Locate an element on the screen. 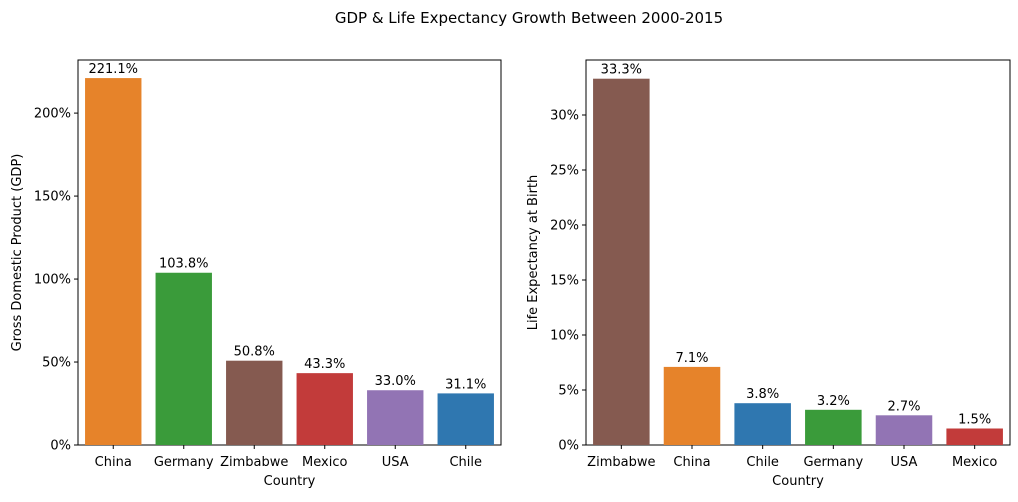  y-ticks: 0% 50% 100% 150% 200% is located at coordinates (56, 280).